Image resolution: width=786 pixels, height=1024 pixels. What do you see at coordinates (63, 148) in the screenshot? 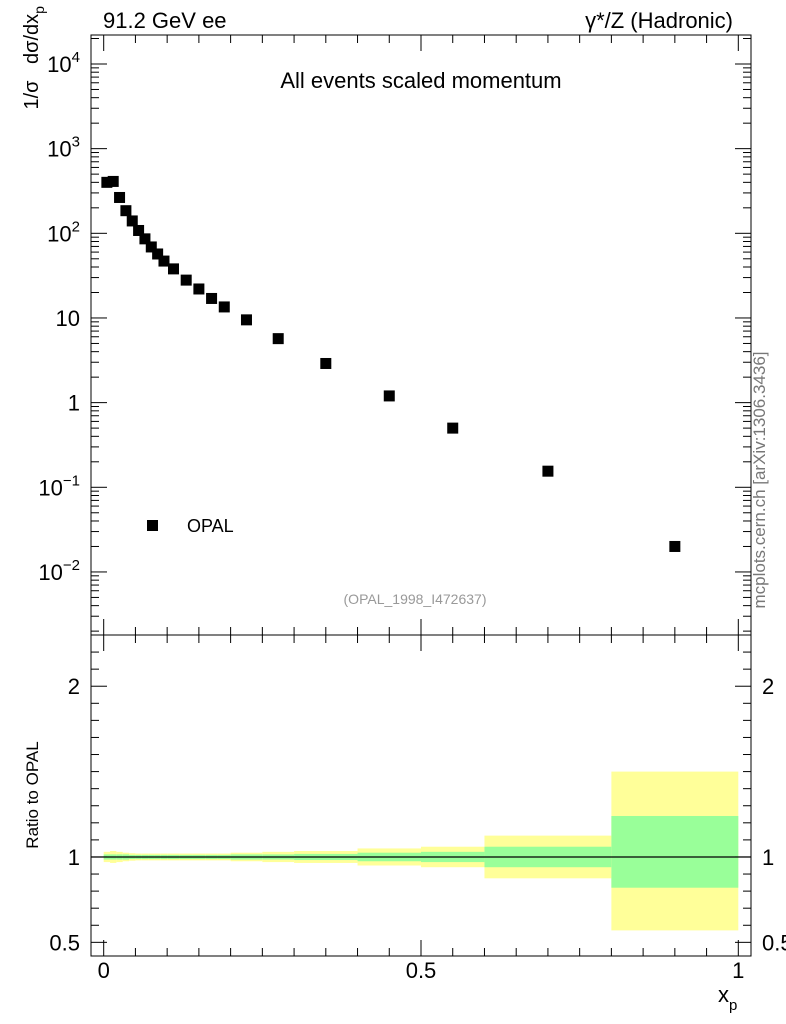
I see `main-y-tick-label: 10³` at bounding box center [63, 148].